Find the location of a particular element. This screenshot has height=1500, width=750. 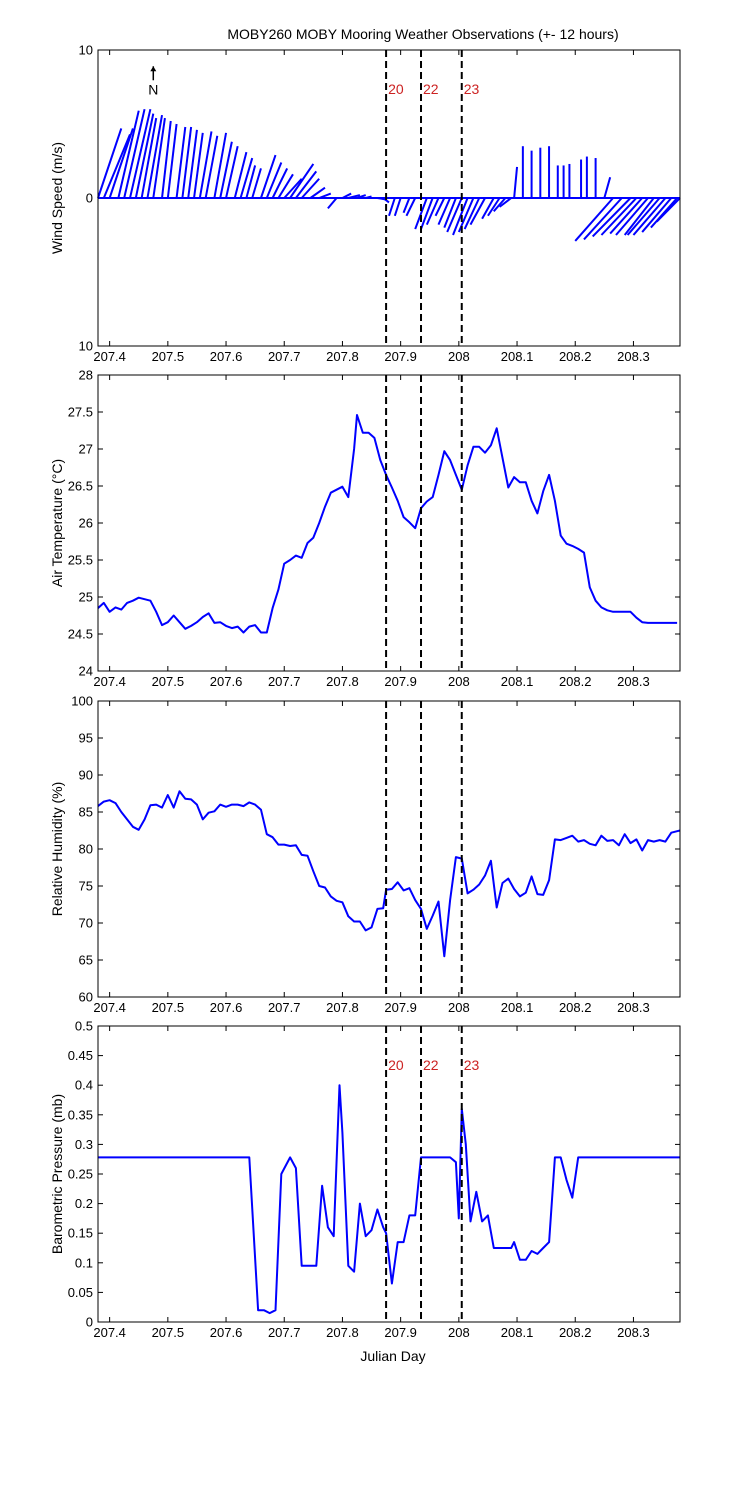

y-tick-label: 26 is located at coordinates (86, 523).